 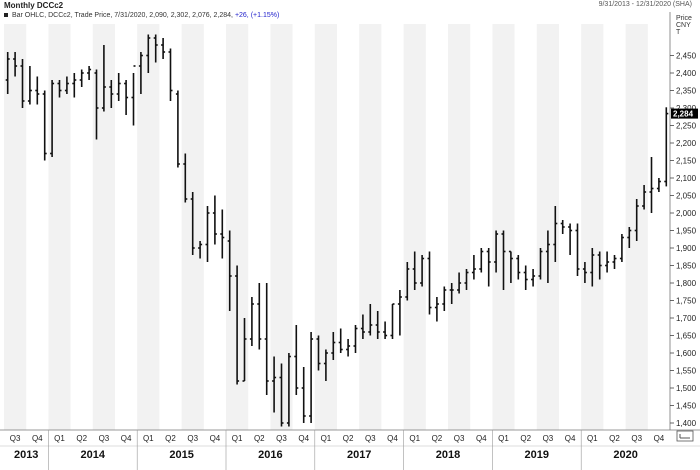 I want to click on y-tick-label: 1,550, so click(x=686, y=371).